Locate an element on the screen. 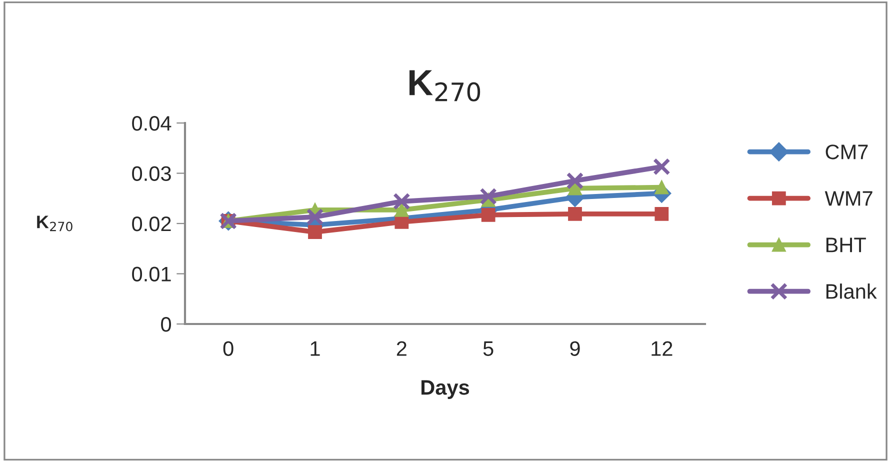 Image resolution: width=891 pixels, height=462 pixels. y-tick-label: 0 is located at coordinates (166, 324).